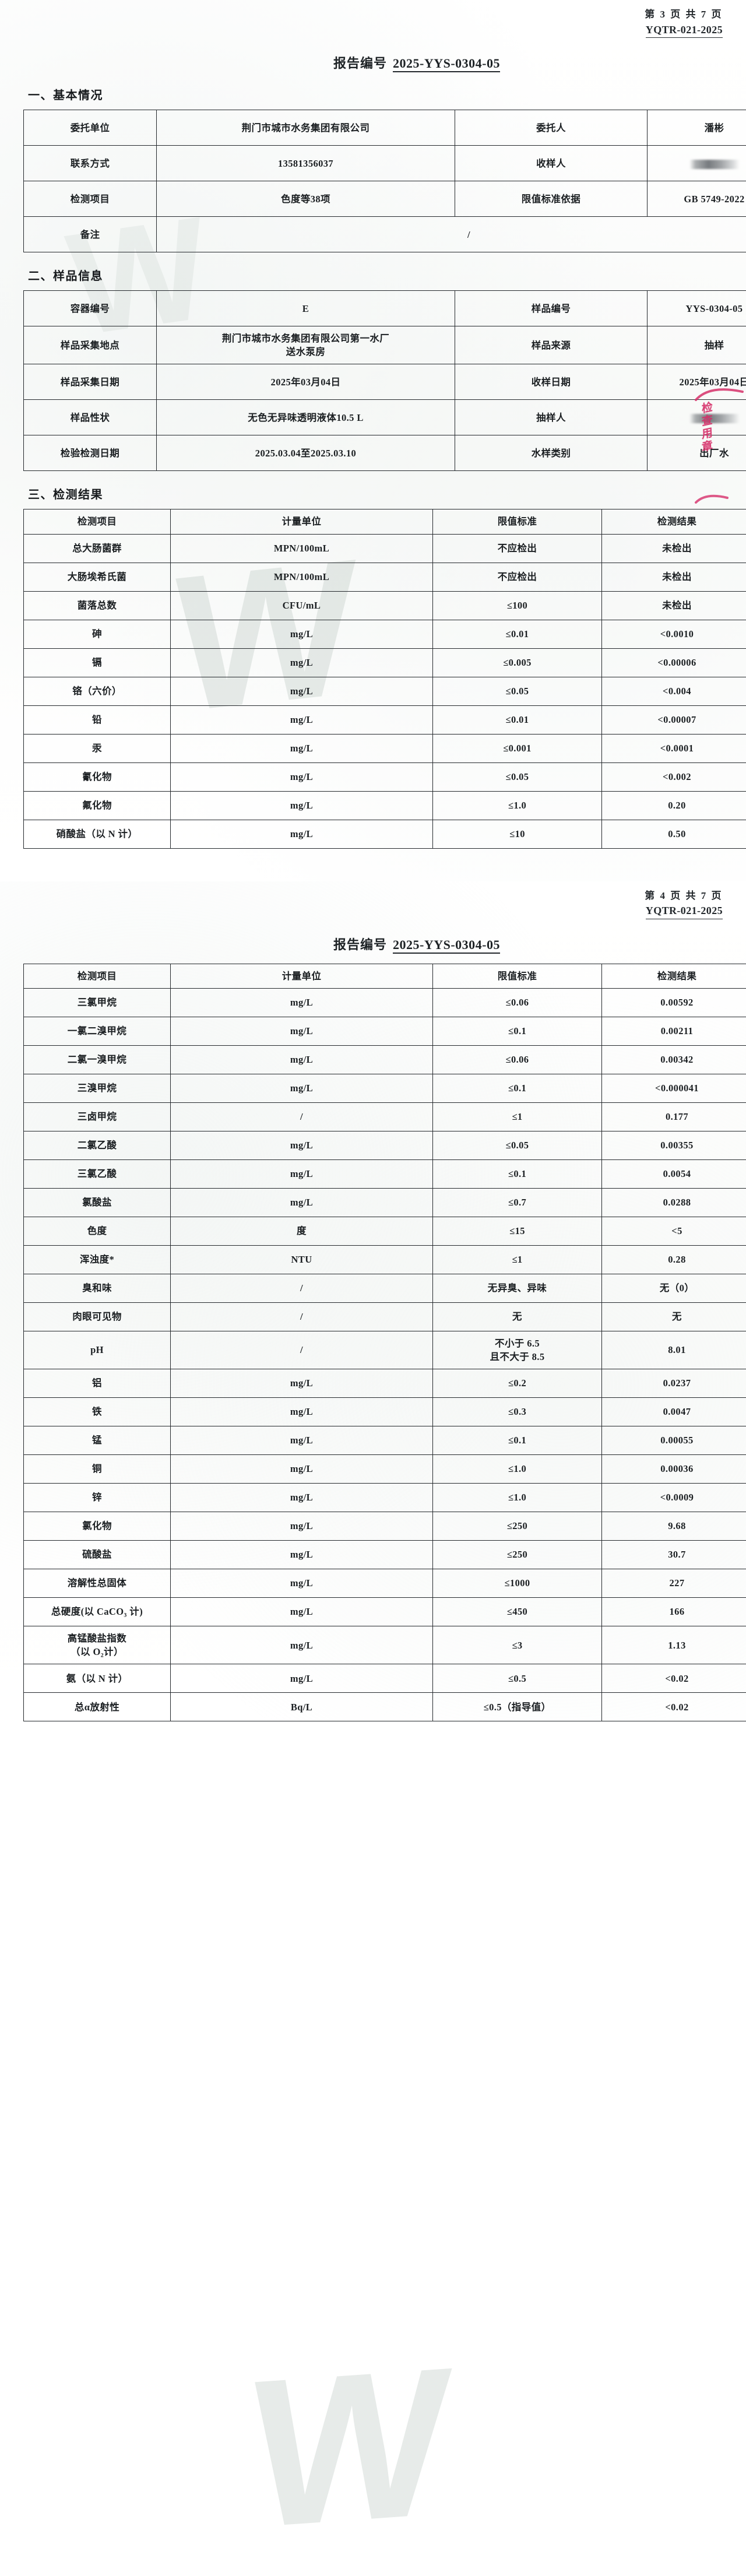 The width and height of the screenshot is (746, 2576). I want to click on cell-test-item: 溶解性总固体, so click(97, 1583).